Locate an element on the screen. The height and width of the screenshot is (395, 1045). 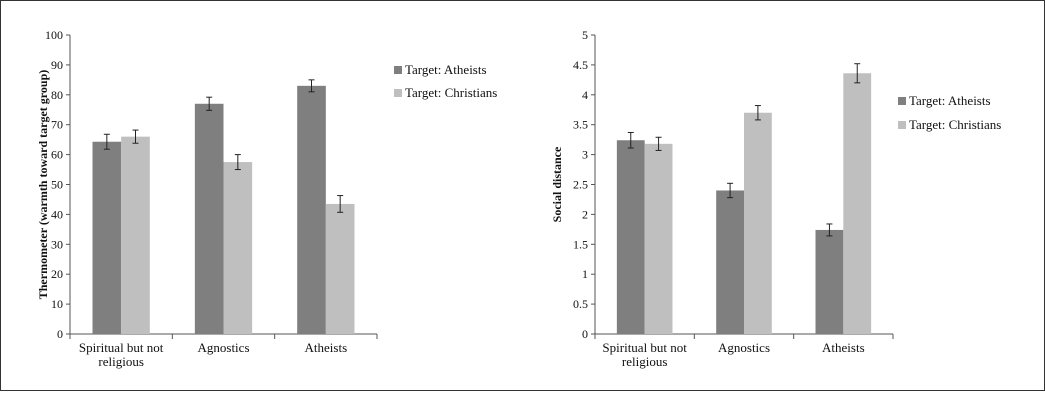
y-tick-label: 4.5 is located at coordinates (580, 65).